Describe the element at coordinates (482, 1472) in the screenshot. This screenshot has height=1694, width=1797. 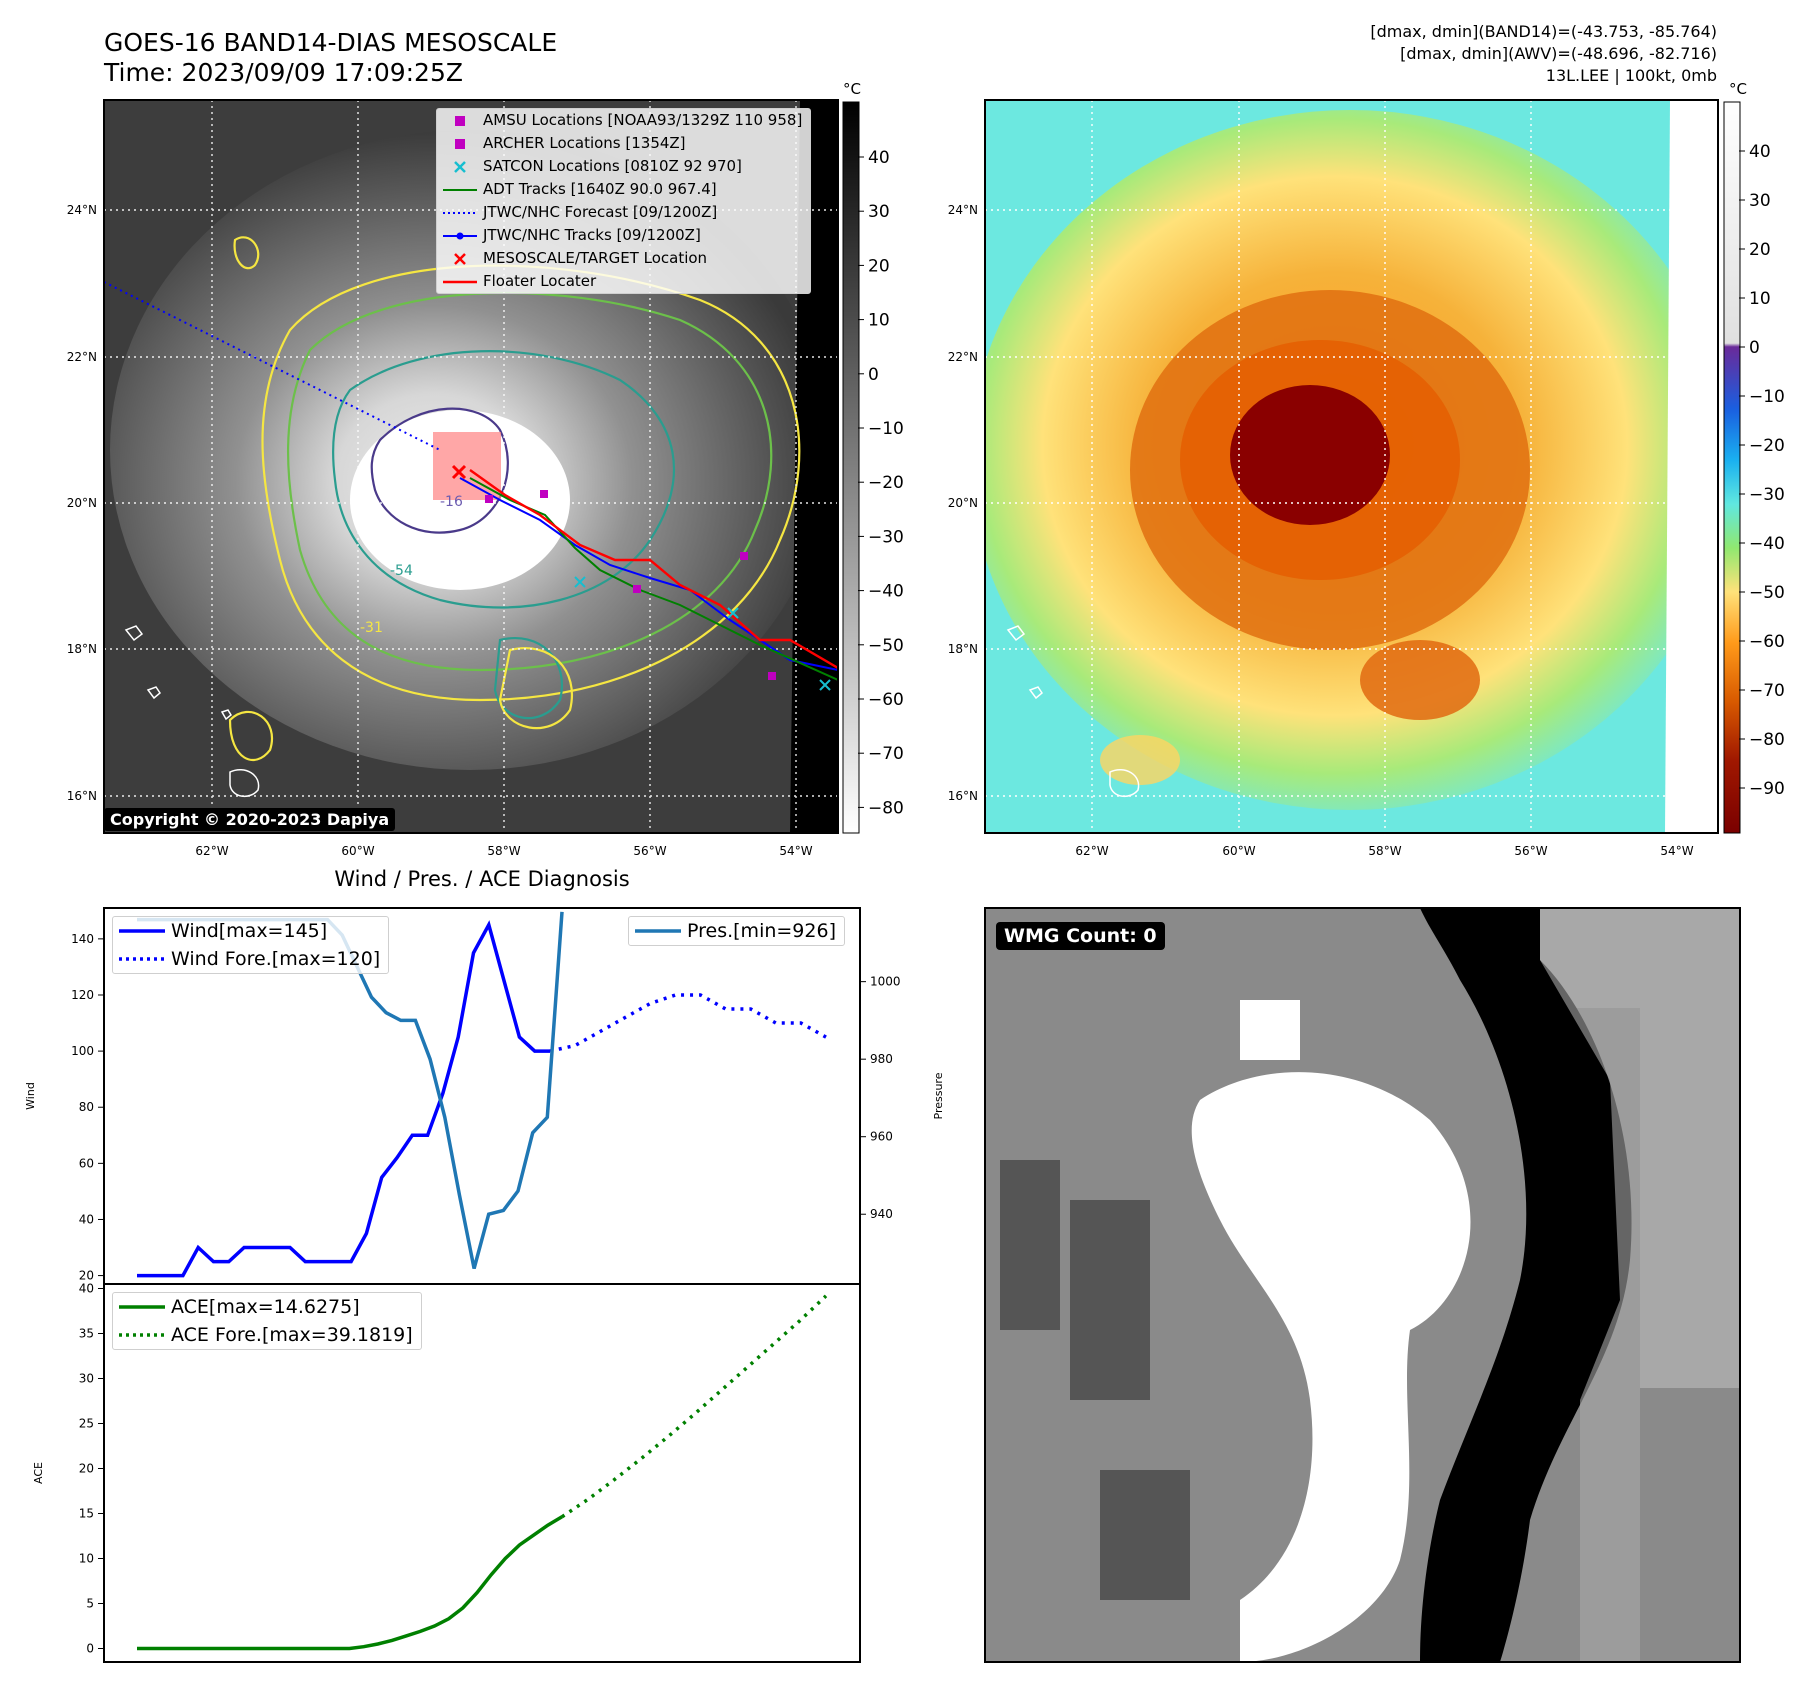
I see `ace-series` at that location.